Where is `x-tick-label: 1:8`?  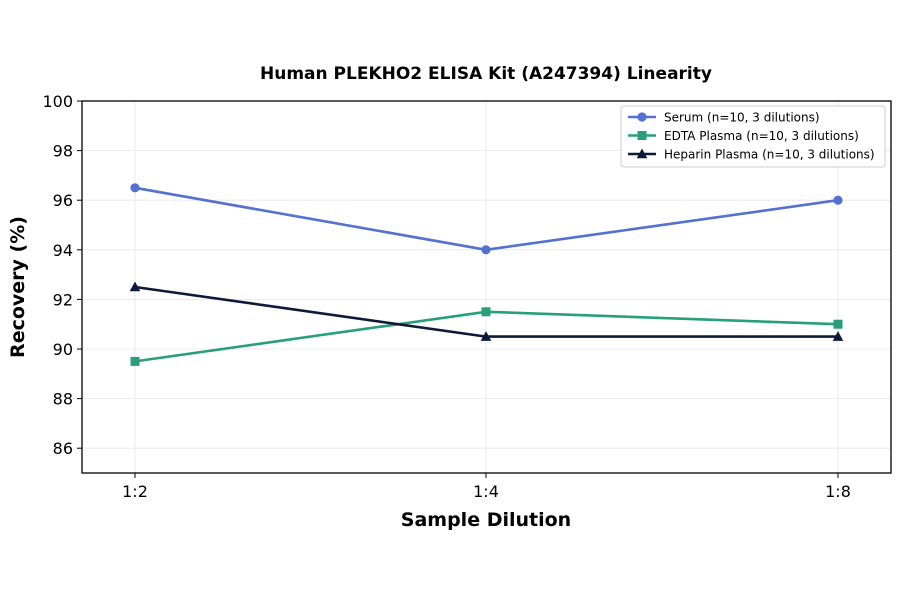
x-tick-label: 1:8 is located at coordinates (838, 491).